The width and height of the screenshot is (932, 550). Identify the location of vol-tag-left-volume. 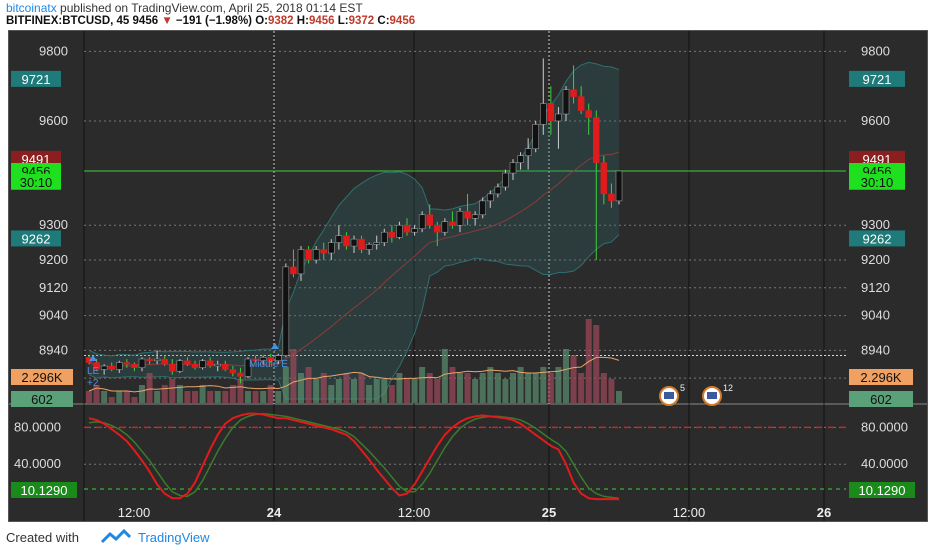
(42, 399).